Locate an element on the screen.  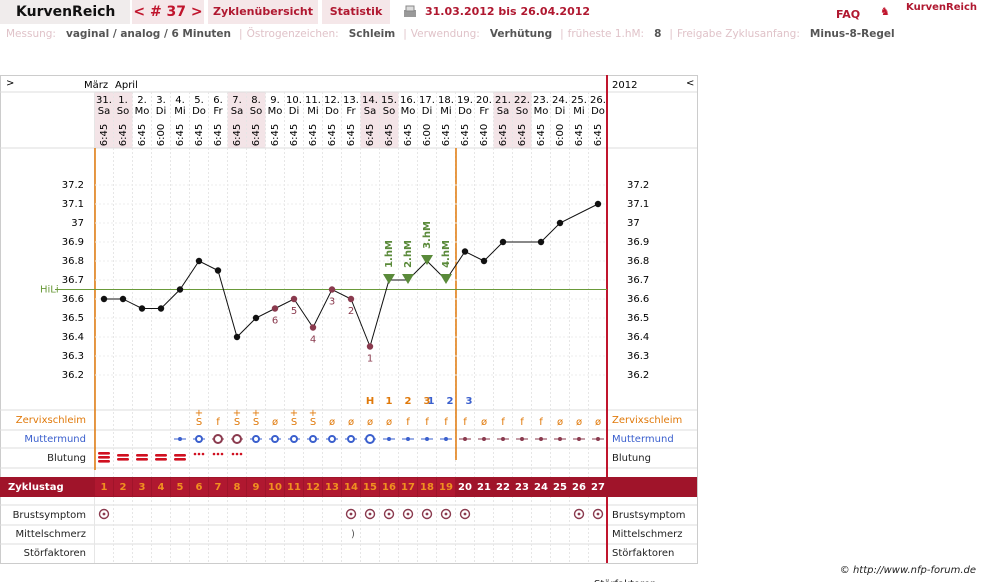
mucus-count: 1 is located at coordinates (389, 401).